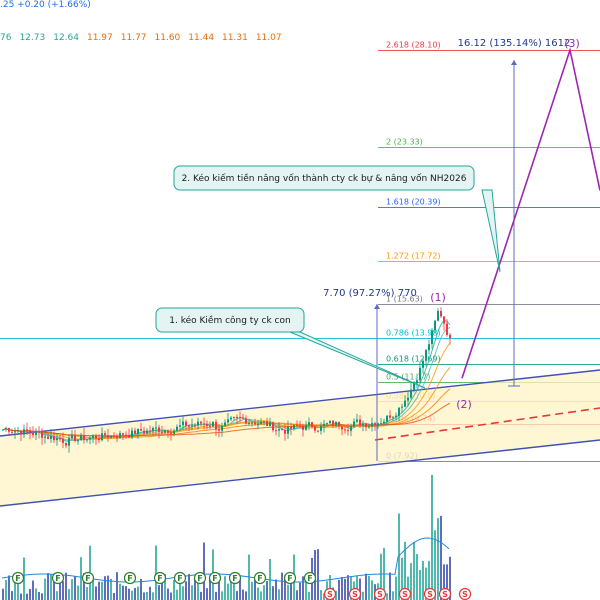 The width and height of the screenshot is (600, 600). I want to click on annotation-1: 1. kéo Kiềm công ty ck con, so click(229, 320).